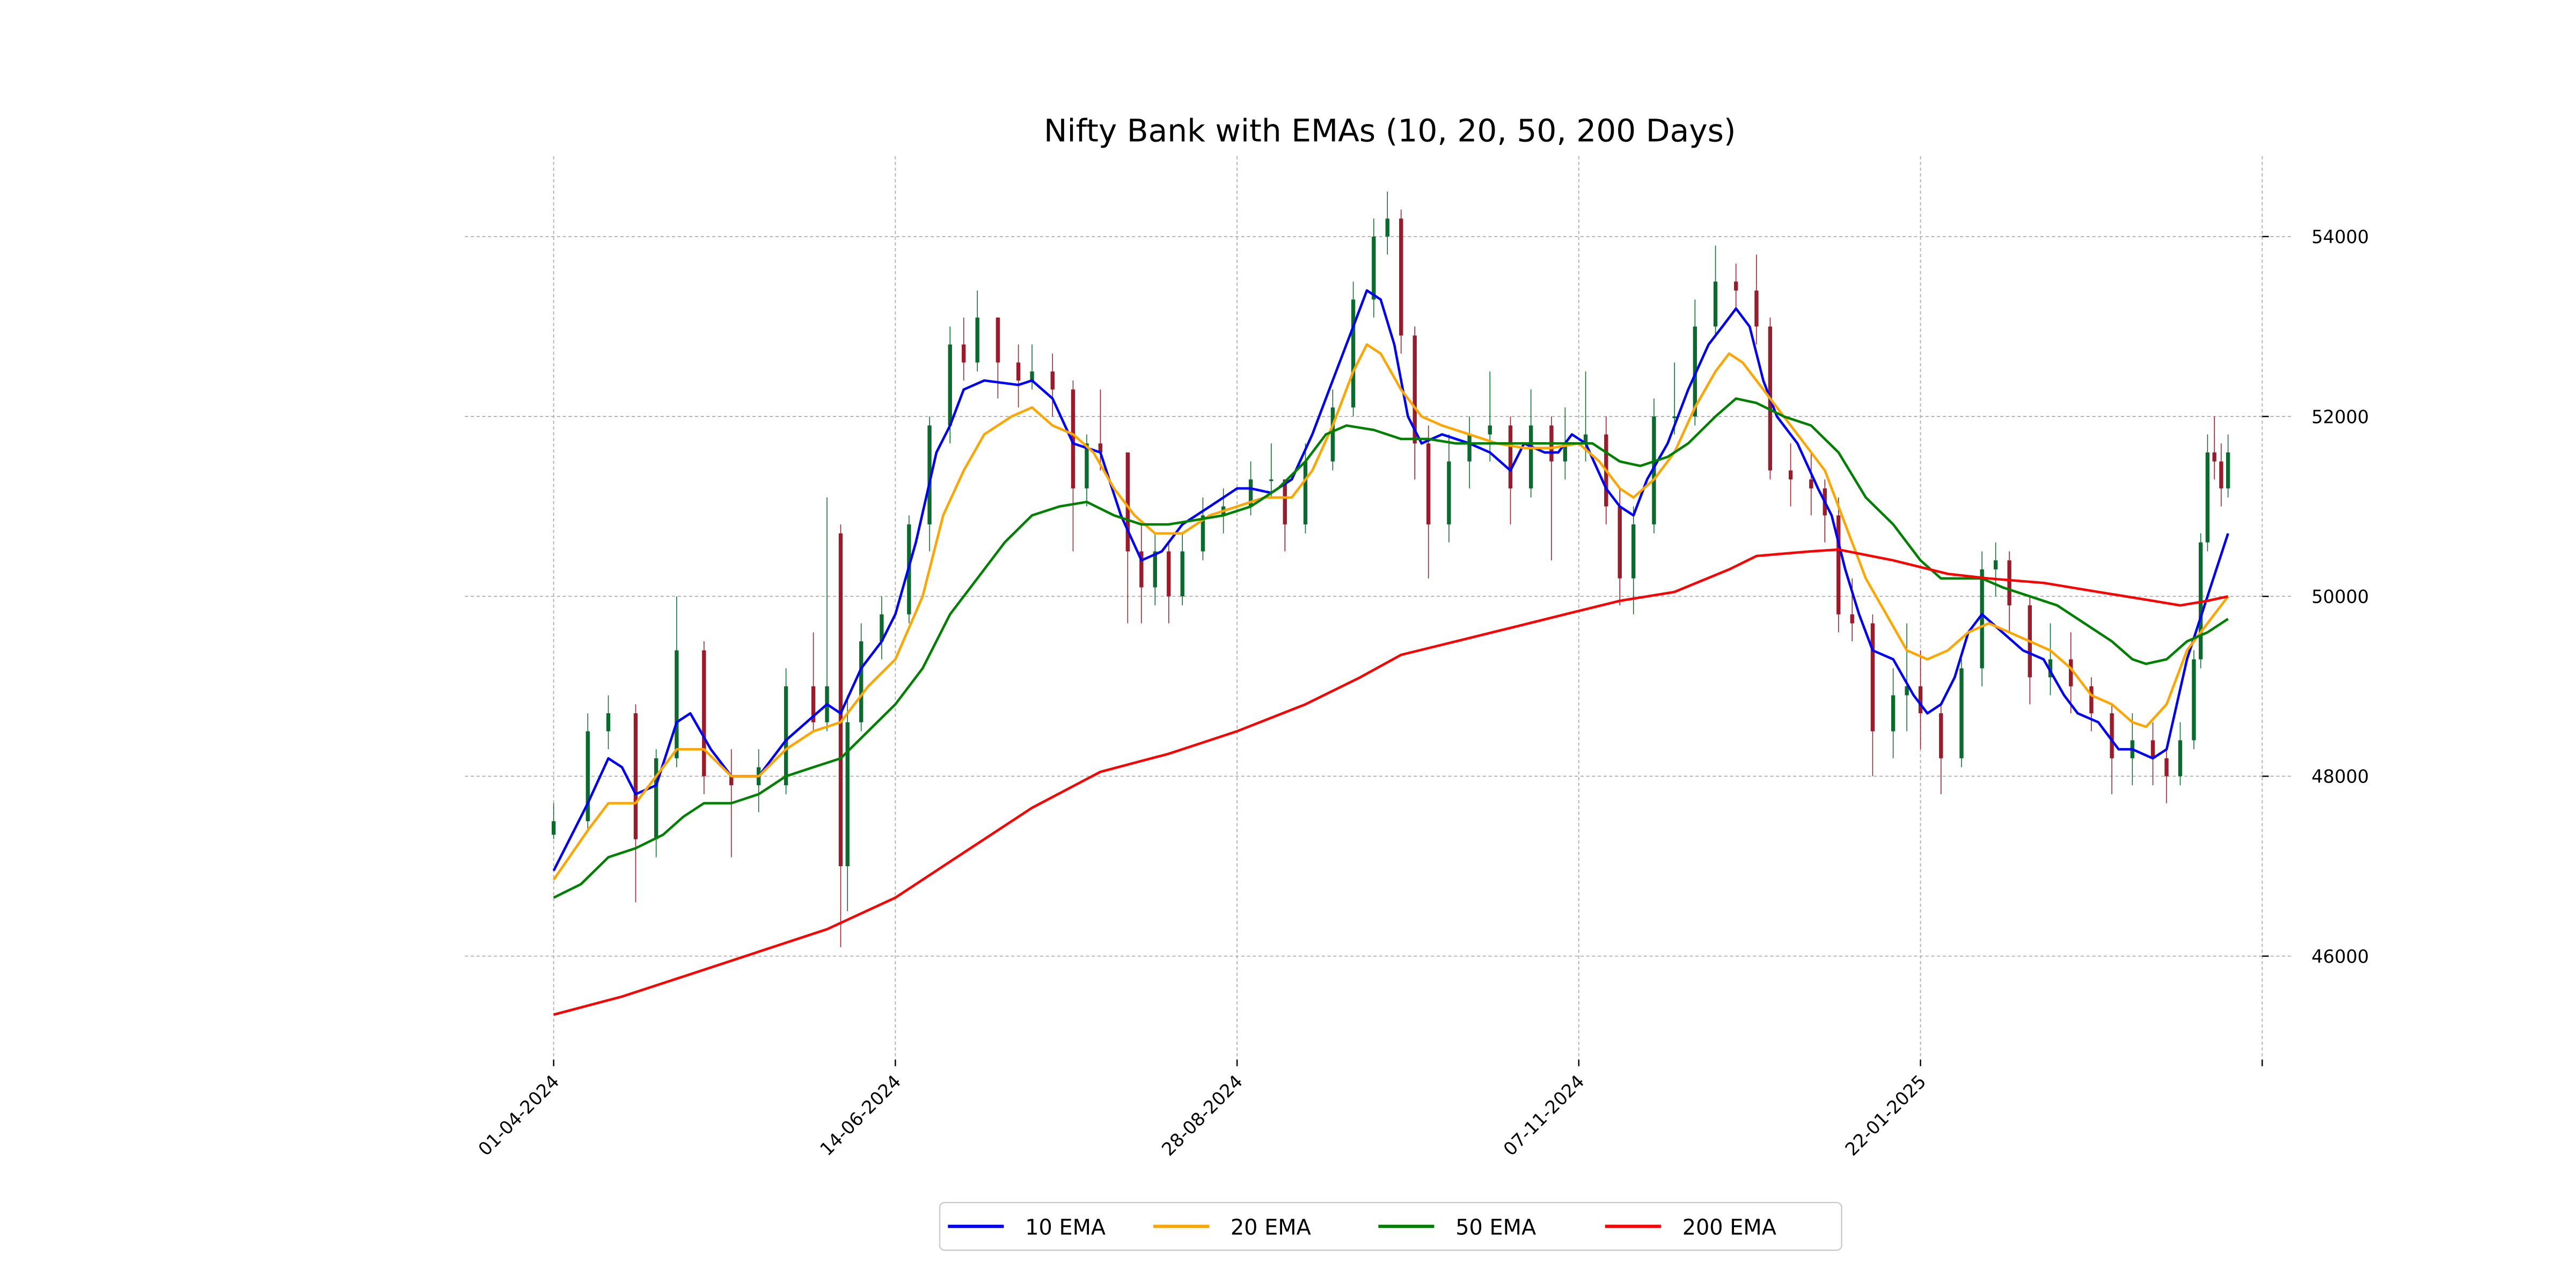 The width and height of the screenshot is (2576, 1288). Describe the element at coordinates (2340, 956) in the screenshot. I see `y-tick-label: 46000` at that location.